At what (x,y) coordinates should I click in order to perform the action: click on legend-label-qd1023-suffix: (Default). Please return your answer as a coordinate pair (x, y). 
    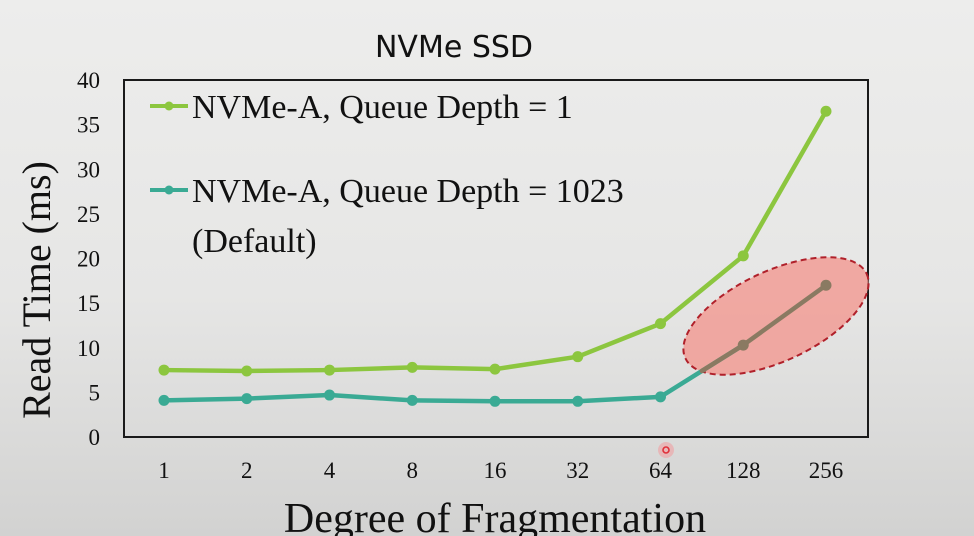
    Looking at the image, I should click on (254, 241).